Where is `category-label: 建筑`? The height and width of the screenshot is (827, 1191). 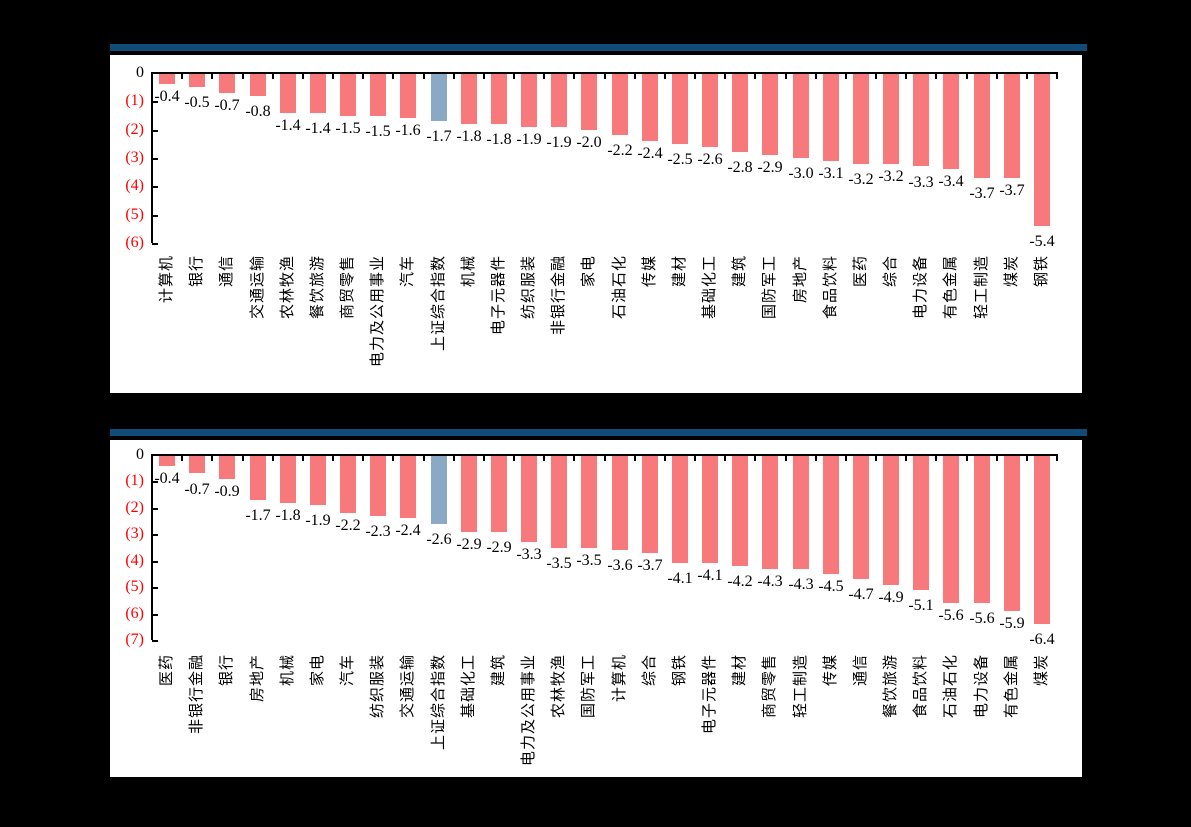
category-label: 建筑 is located at coordinates (499, 670).